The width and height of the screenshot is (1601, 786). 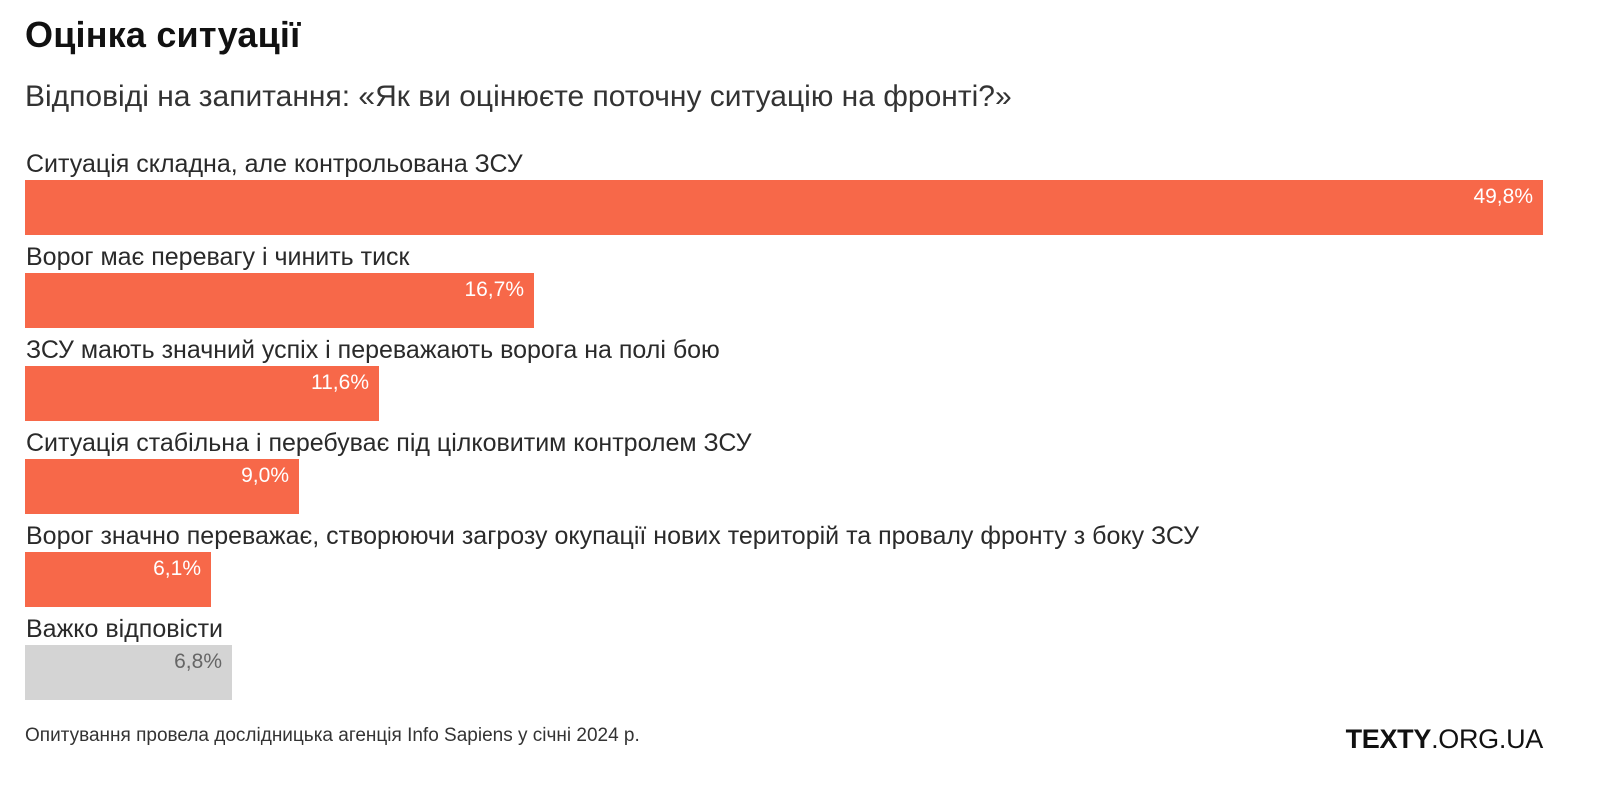 What do you see at coordinates (340, 382) in the screenshot?
I see `bar-value-label: 11,6%` at bounding box center [340, 382].